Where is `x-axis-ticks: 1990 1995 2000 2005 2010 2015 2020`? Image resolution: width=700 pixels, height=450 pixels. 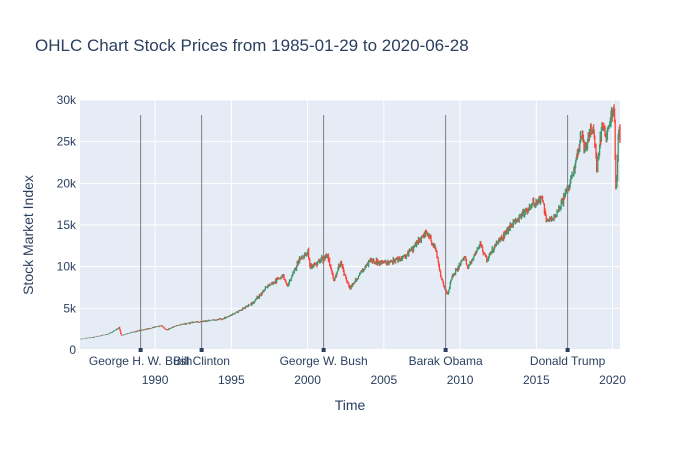 x-axis-ticks: 1990 1995 2000 2005 2010 2015 2020 is located at coordinates (384, 380).